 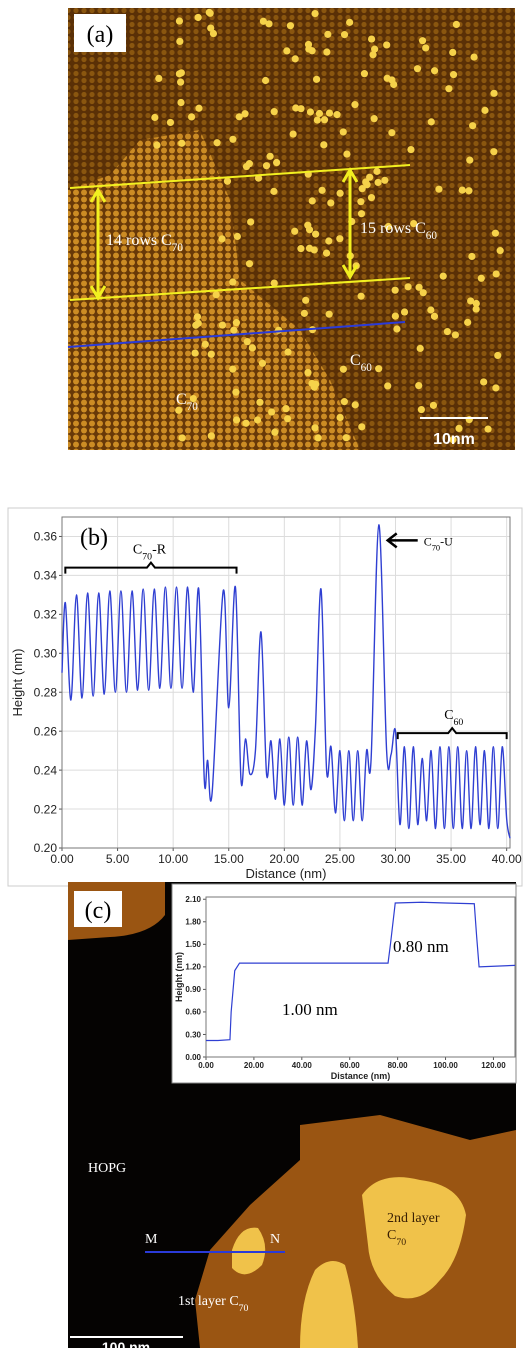 I want to click on rows-label: 15 rows C60, so click(x=398, y=231).